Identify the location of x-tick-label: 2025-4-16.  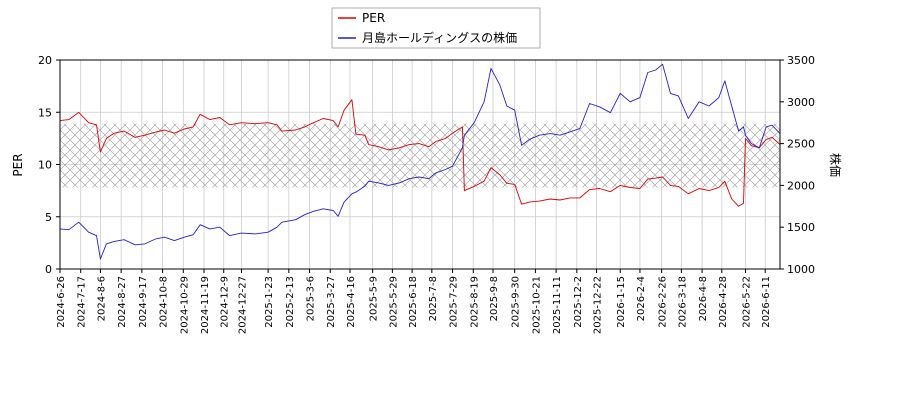
(351, 302).